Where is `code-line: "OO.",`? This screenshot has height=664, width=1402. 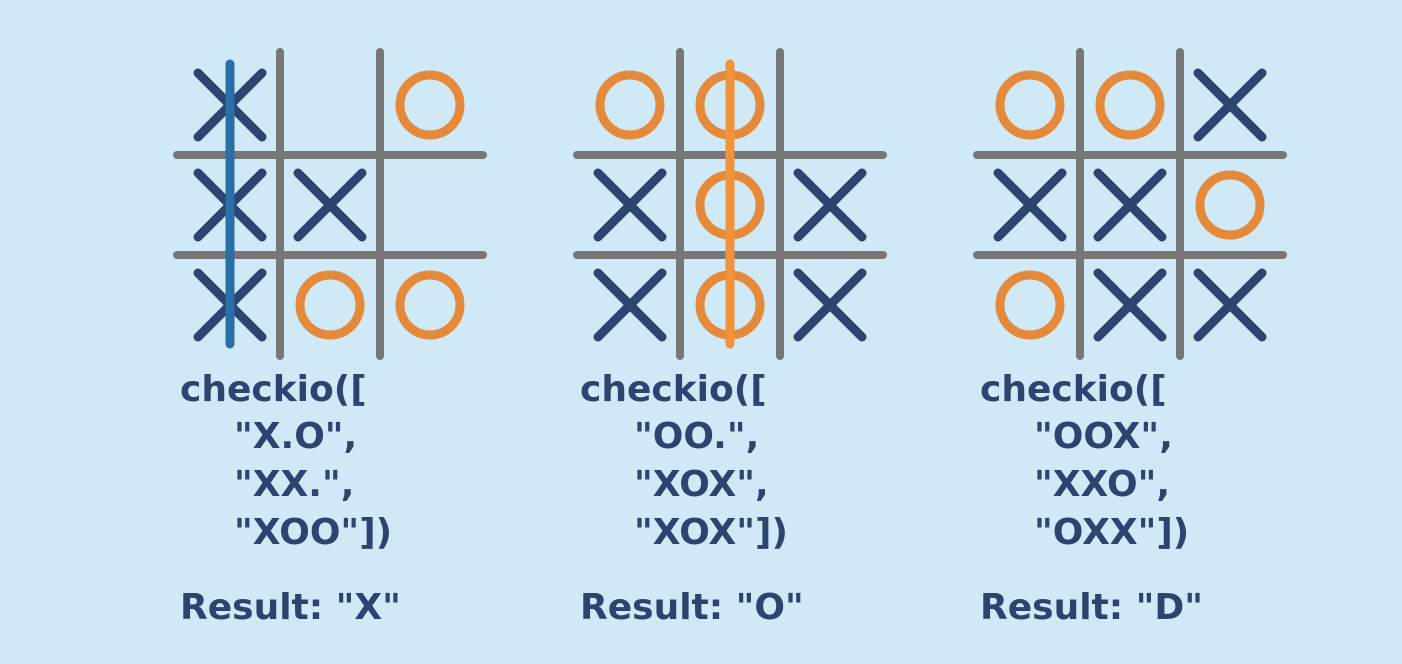 code-line: "OO.", is located at coordinates (696, 436).